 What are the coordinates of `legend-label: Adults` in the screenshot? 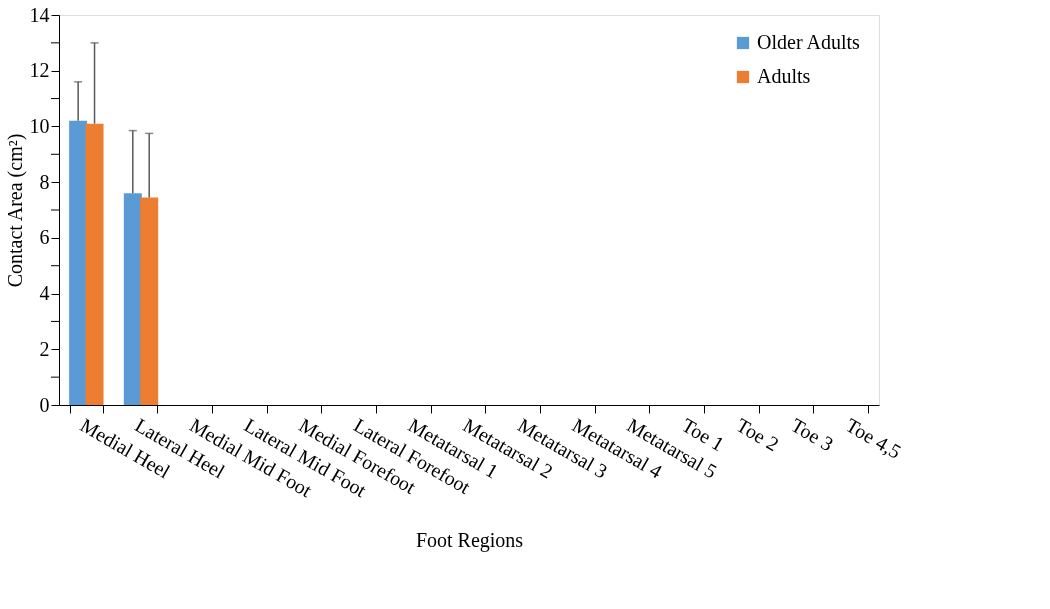 It's located at (784, 76).